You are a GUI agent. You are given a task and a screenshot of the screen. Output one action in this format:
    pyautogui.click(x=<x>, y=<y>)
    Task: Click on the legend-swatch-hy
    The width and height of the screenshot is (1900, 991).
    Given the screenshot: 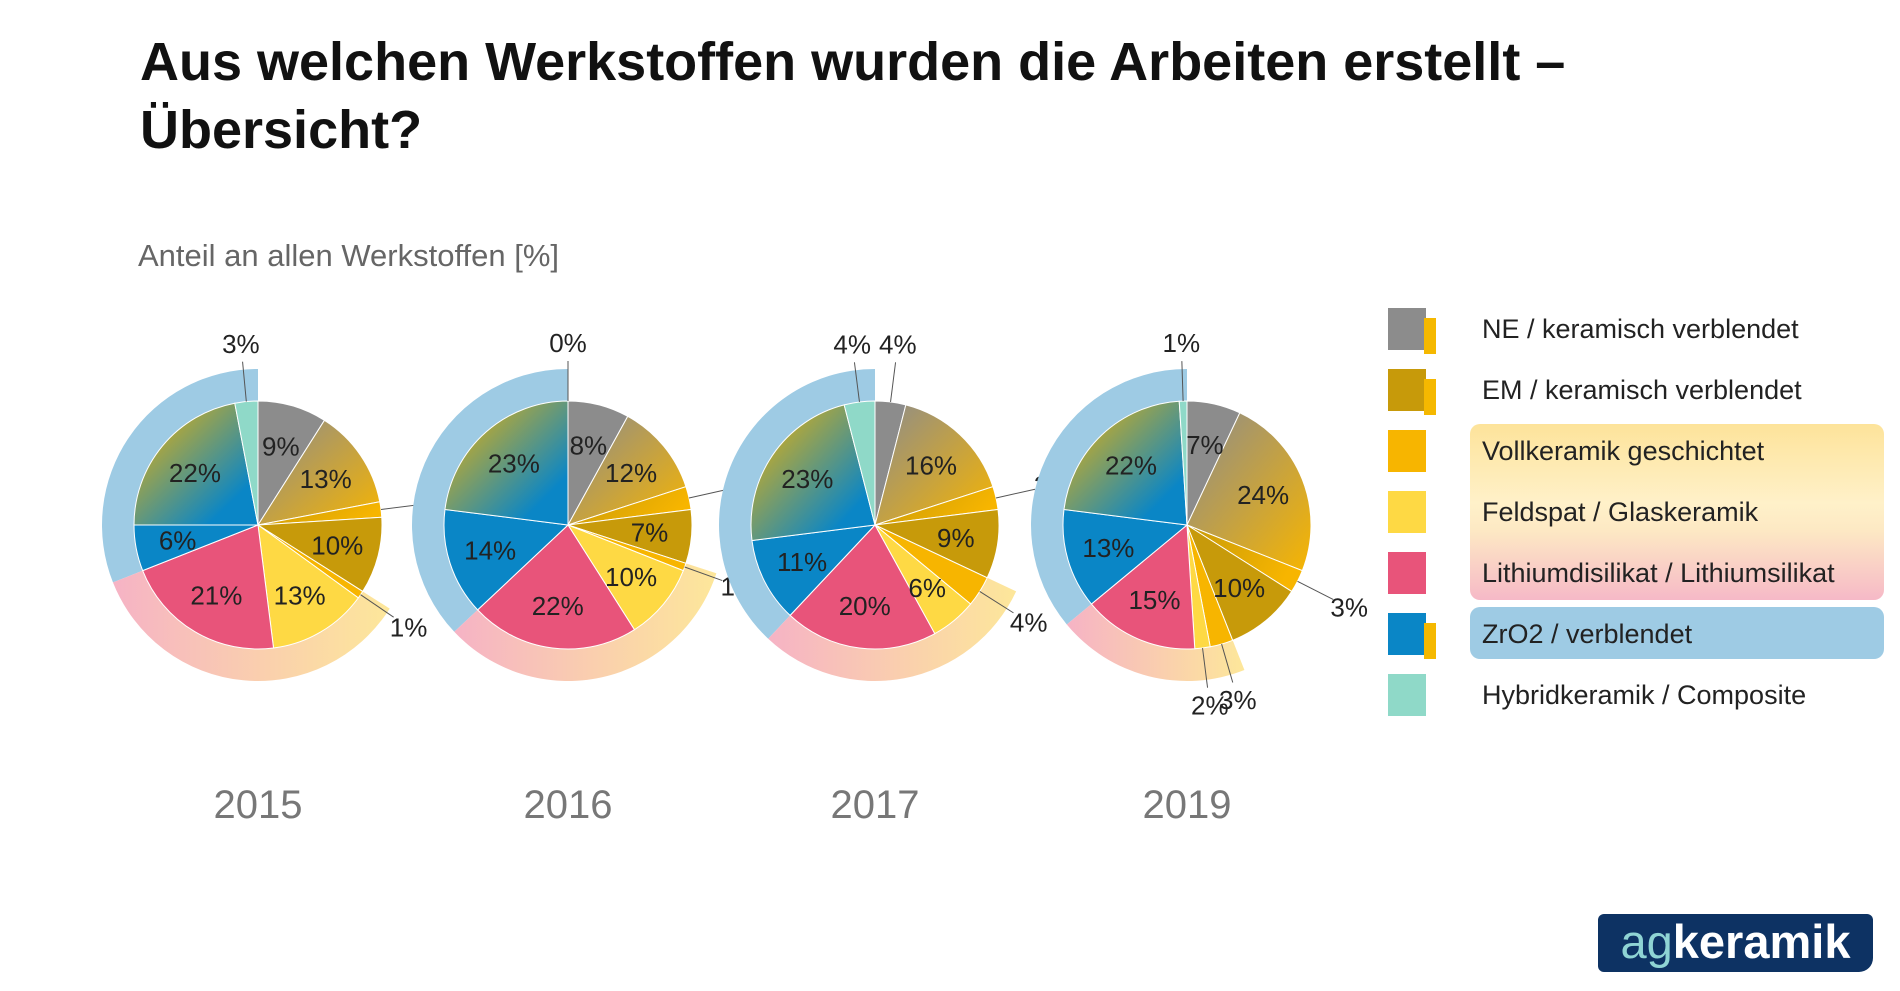 What is the action you would take?
    pyautogui.click(x=1411, y=697)
    